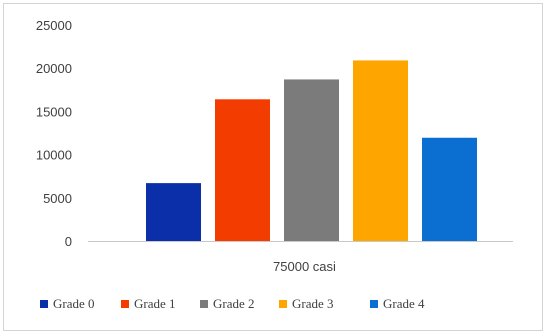 This screenshot has width=548, height=336. I want to click on y-tick-label: 20000, so click(54, 68).